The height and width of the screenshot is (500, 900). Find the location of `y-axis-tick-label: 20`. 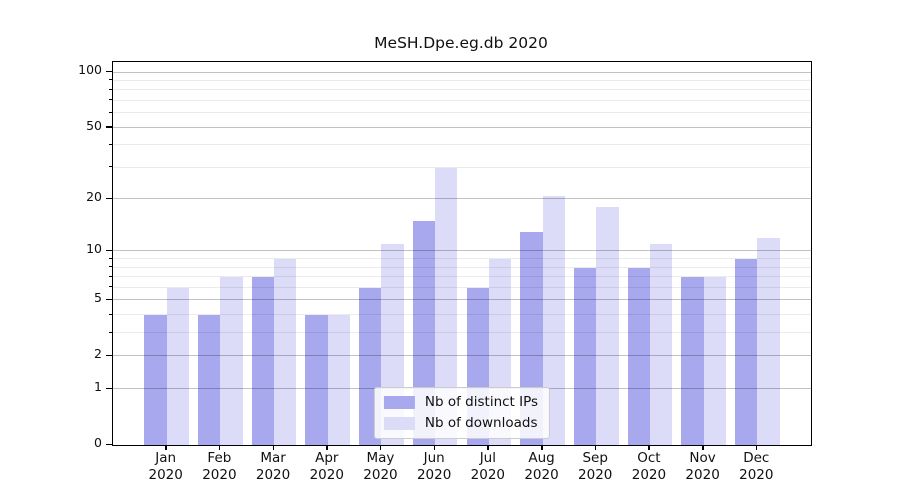

y-axis-tick-label: 20 is located at coordinates (94, 197).